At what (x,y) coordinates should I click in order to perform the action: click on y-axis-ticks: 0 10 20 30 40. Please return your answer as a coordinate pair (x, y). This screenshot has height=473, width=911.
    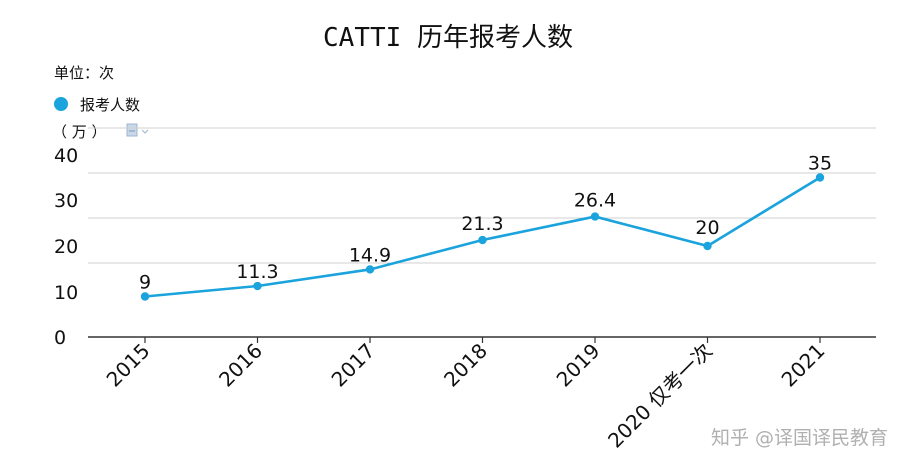
    Looking at the image, I should click on (66, 247).